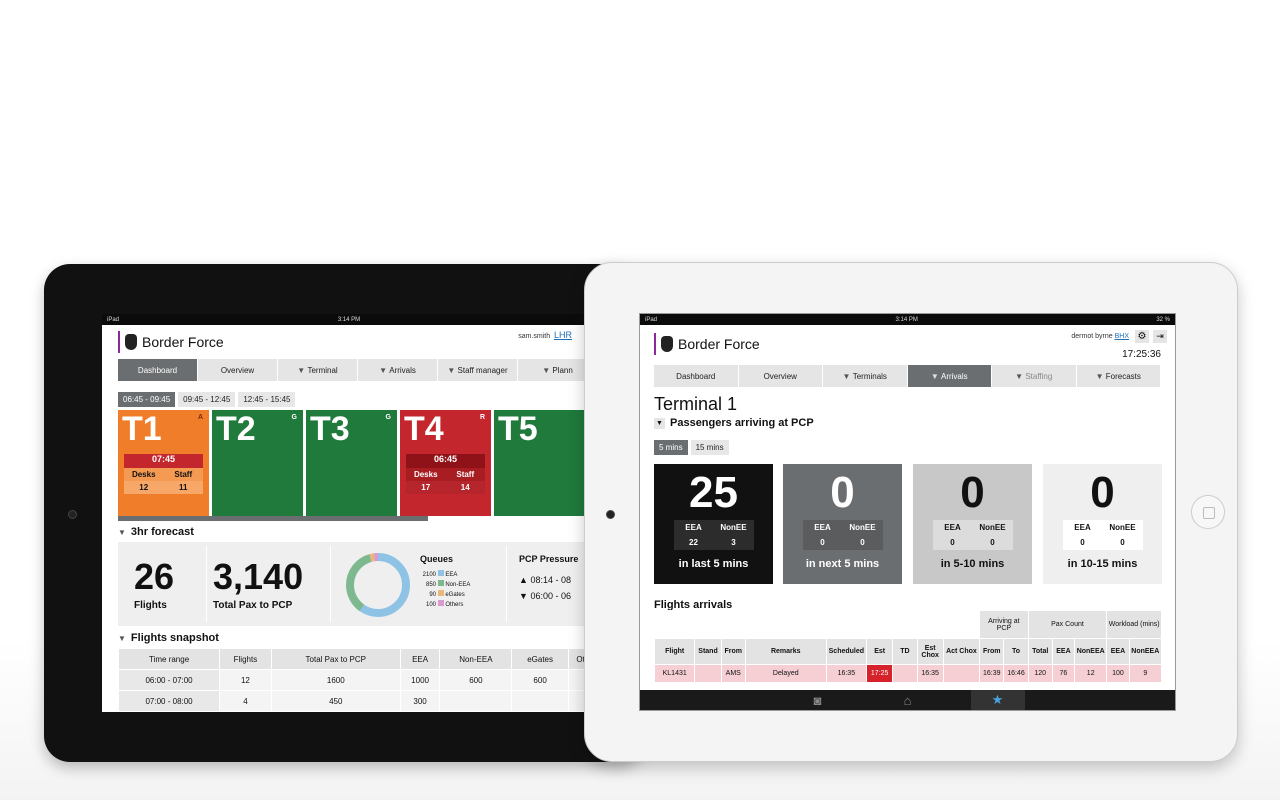 This screenshot has width=1280, height=800. What do you see at coordinates (846, 651) in the screenshot?
I see `col-header: Scheduled` at bounding box center [846, 651].